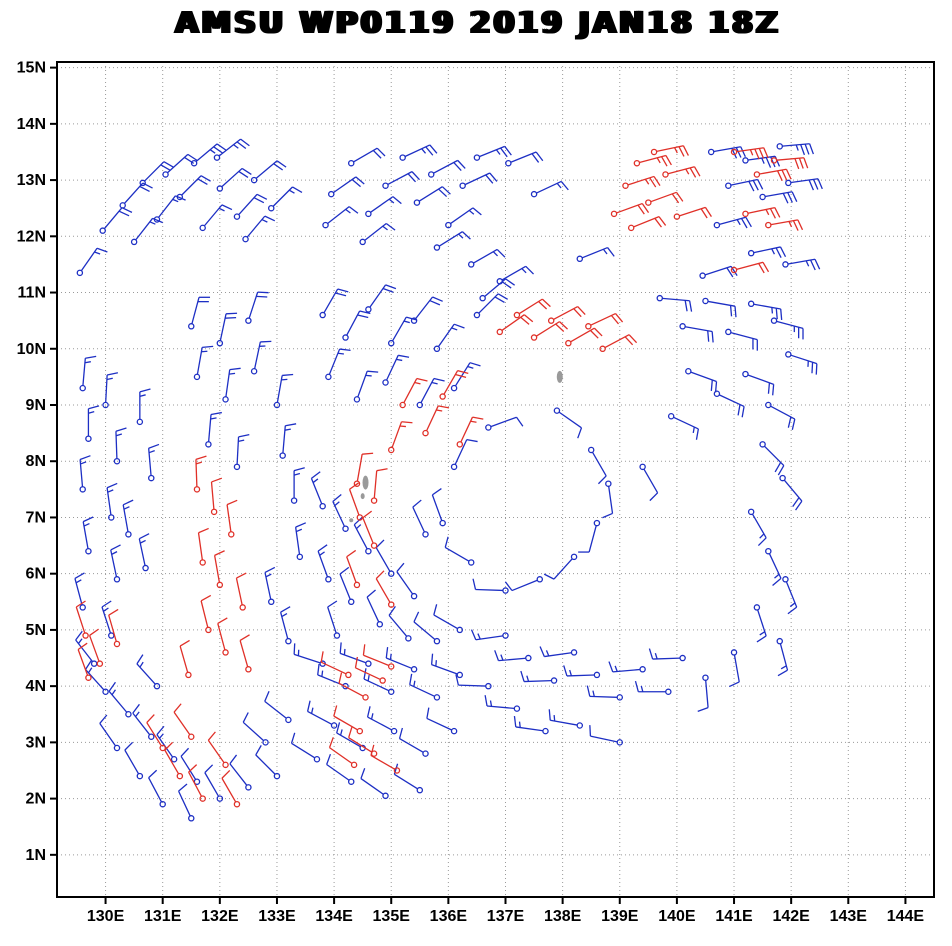  I want to click on x-tick-label: 138E, so click(563, 916).